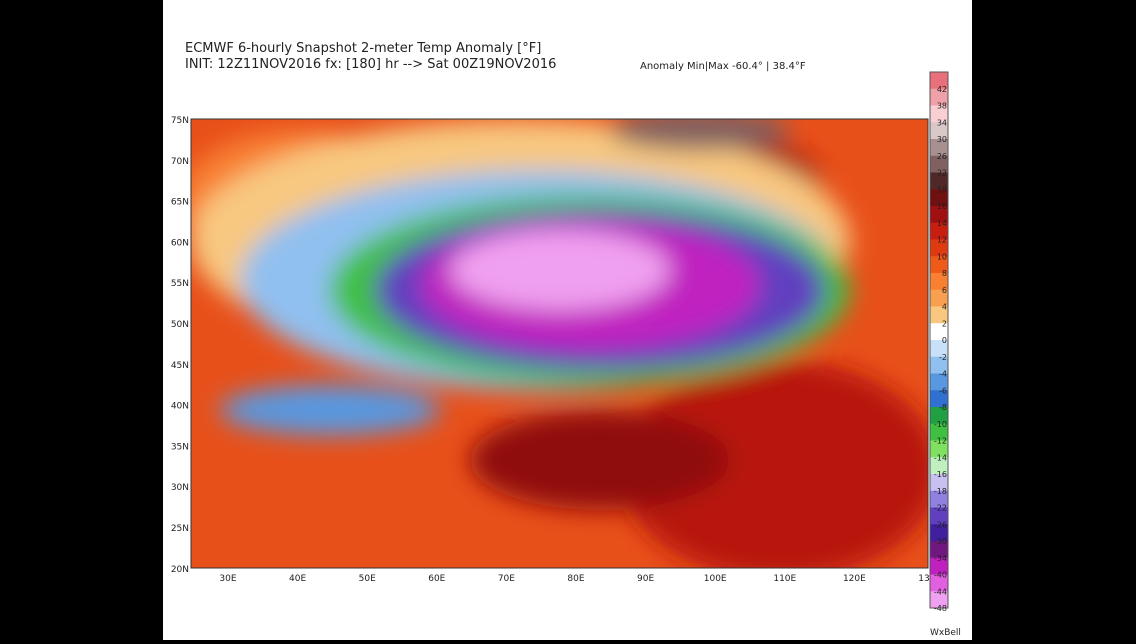  What do you see at coordinates (297, 579) in the screenshot?
I see `lon-label: 40E` at bounding box center [297, 579].